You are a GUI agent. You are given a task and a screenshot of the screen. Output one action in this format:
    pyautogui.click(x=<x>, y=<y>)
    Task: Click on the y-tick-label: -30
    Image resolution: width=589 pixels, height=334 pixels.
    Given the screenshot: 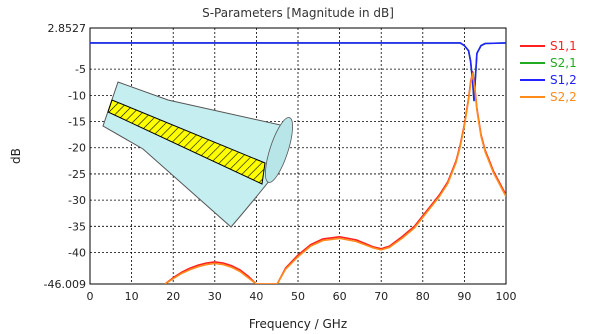 What is the action you would take?
    pyautogui.click(x=77, y=200)
    